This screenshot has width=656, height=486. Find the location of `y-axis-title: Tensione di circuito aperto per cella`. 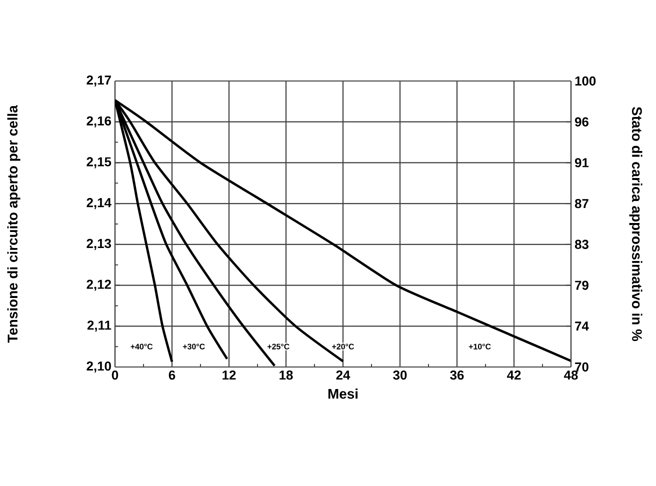

y-axis-title: Tensione di circuito aperto per cella is located at coordinates (13, 224).